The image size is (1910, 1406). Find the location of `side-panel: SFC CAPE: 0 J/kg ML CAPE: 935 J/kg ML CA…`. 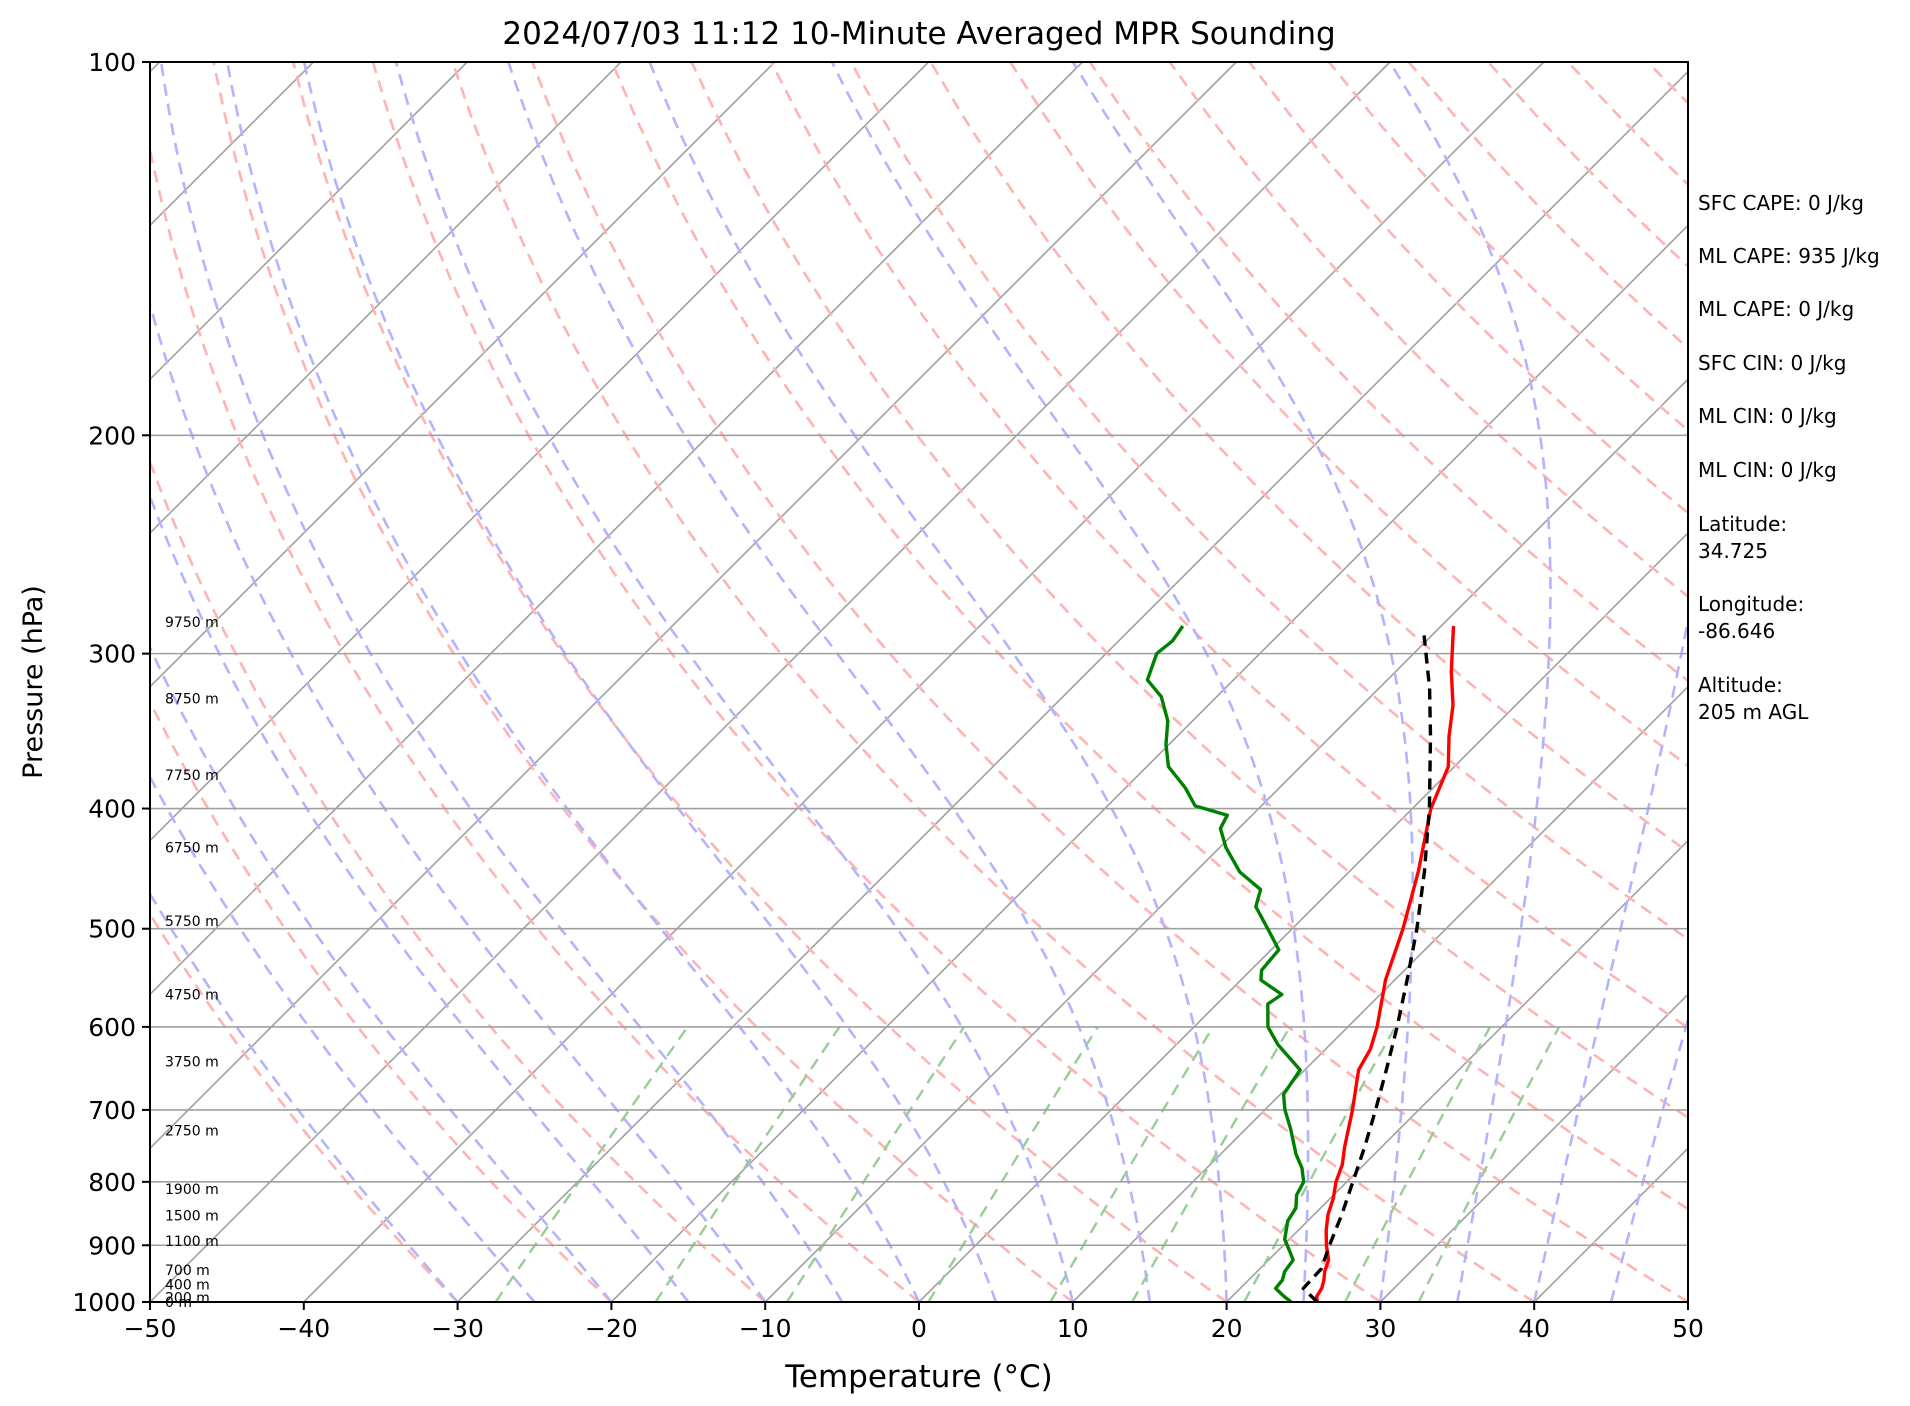

side-panel: SFC CAPE: 0 J/kg ML CAPE: 935 J/kg ML CA… is located at coordinates (1789, 457).